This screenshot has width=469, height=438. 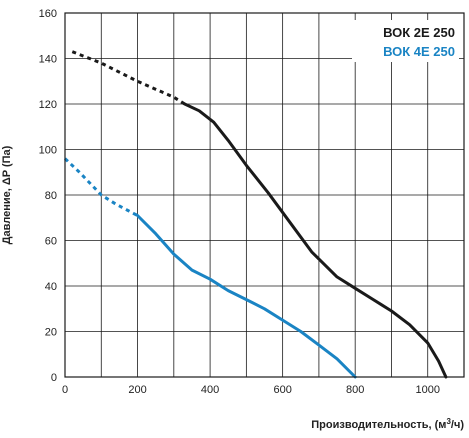 What do you see at coordinates (48, 151) in the screenshot?
I see `y-tick-label: 100` at bounding box center [48, 151].